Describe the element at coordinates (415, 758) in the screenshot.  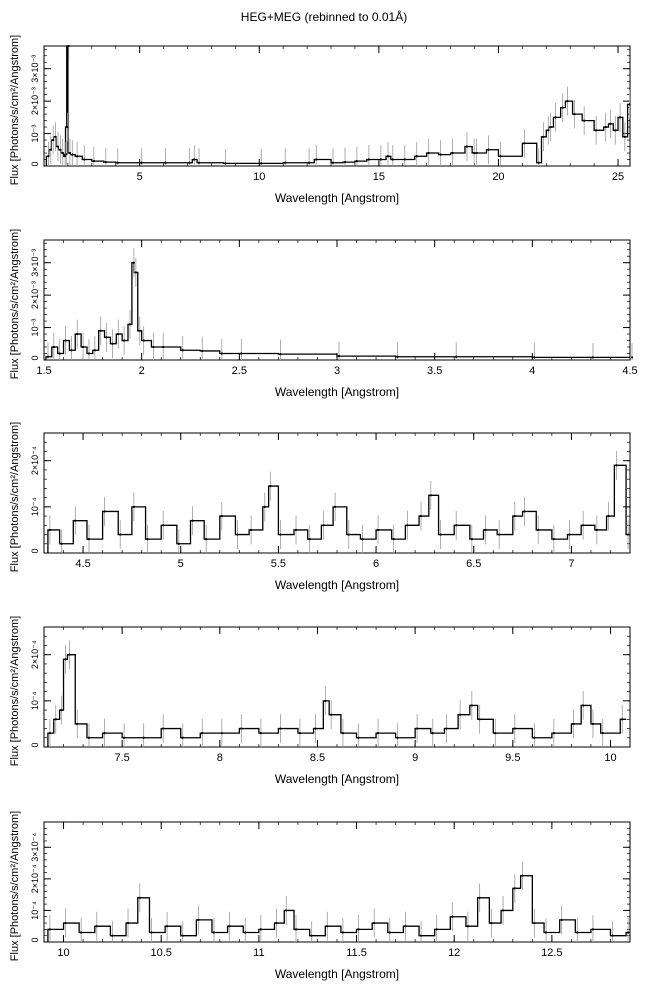
I see `x-tick-label: 9` at that location.